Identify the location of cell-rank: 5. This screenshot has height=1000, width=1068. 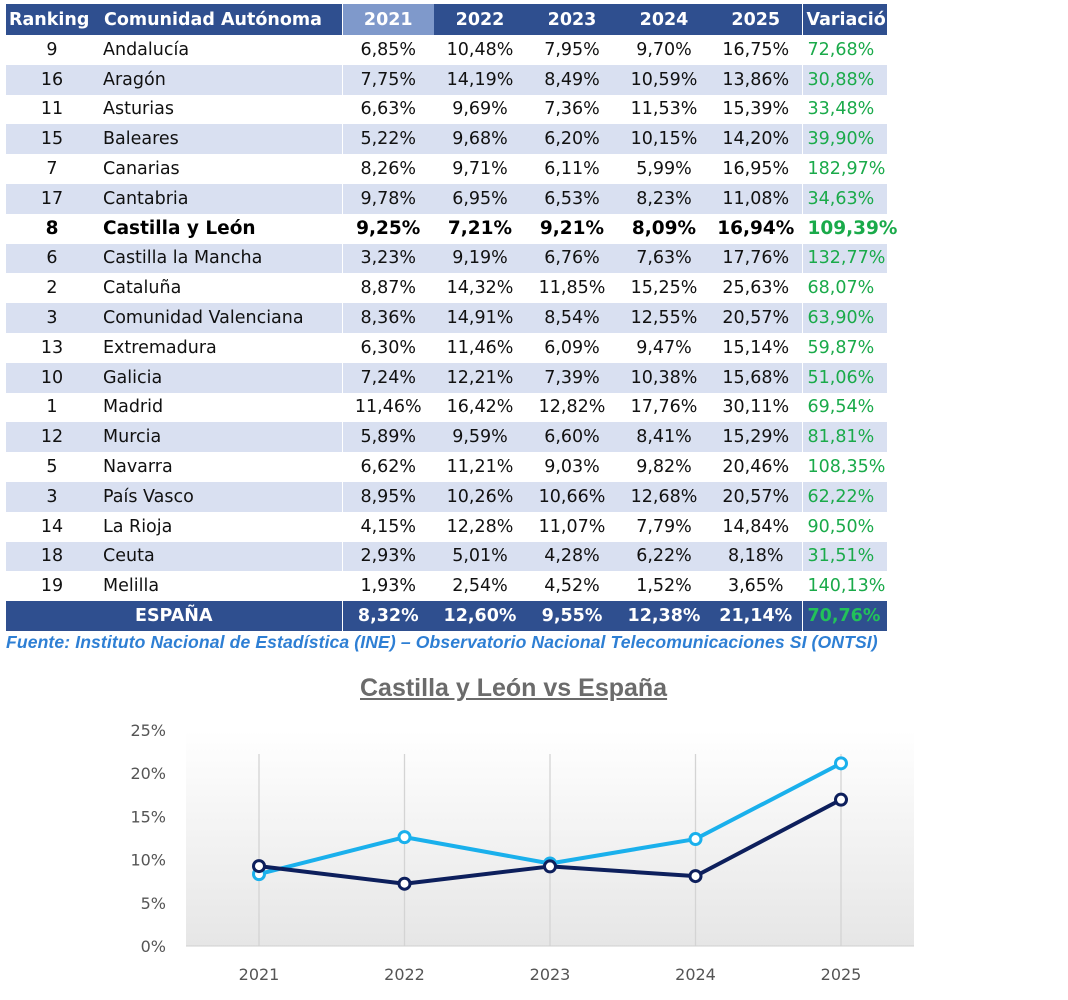
(52, 467).